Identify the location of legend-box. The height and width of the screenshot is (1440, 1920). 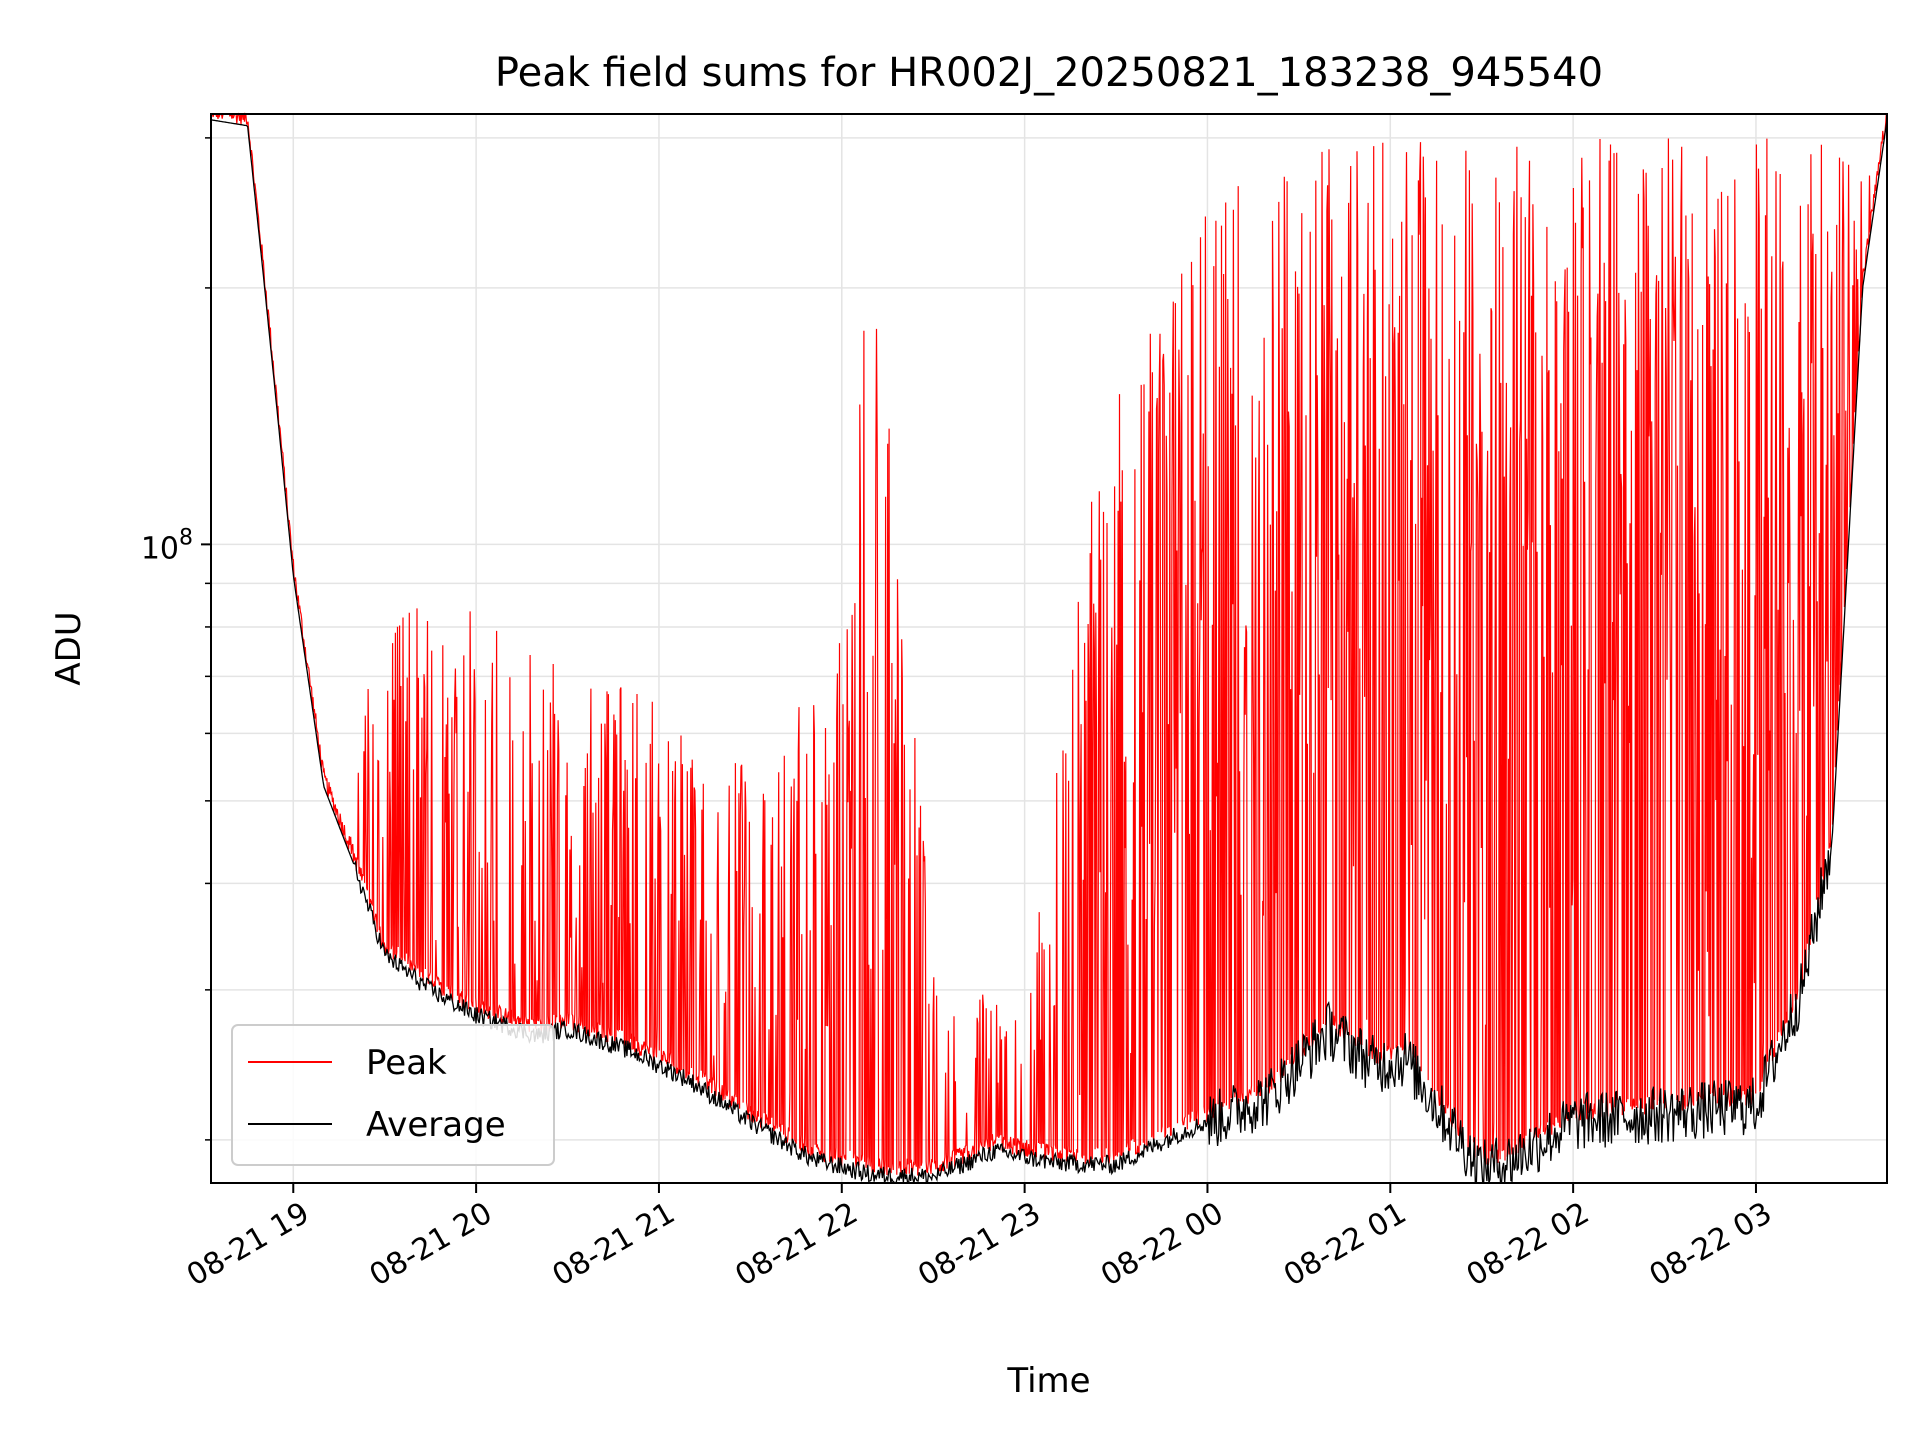
(393, 1095).